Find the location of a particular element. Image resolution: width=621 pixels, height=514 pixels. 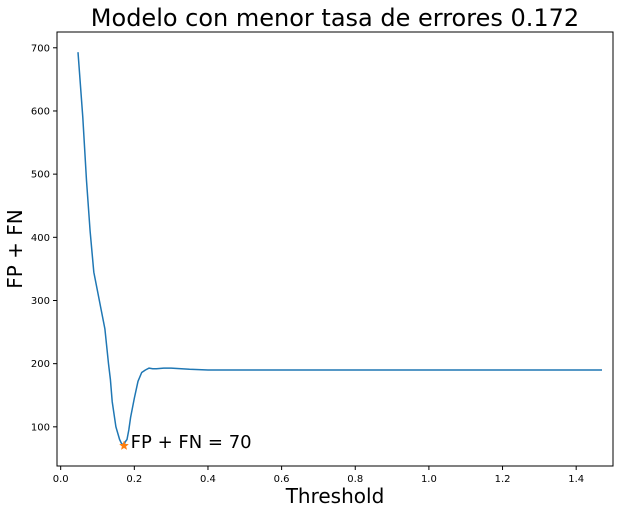

y-tick-label: 500 is located at coordinates (40, 175).